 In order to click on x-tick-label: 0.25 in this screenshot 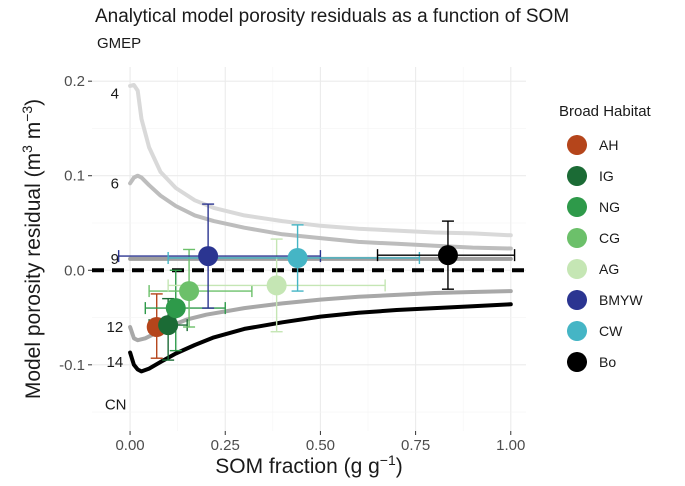, I will do `click(225, 445)`.